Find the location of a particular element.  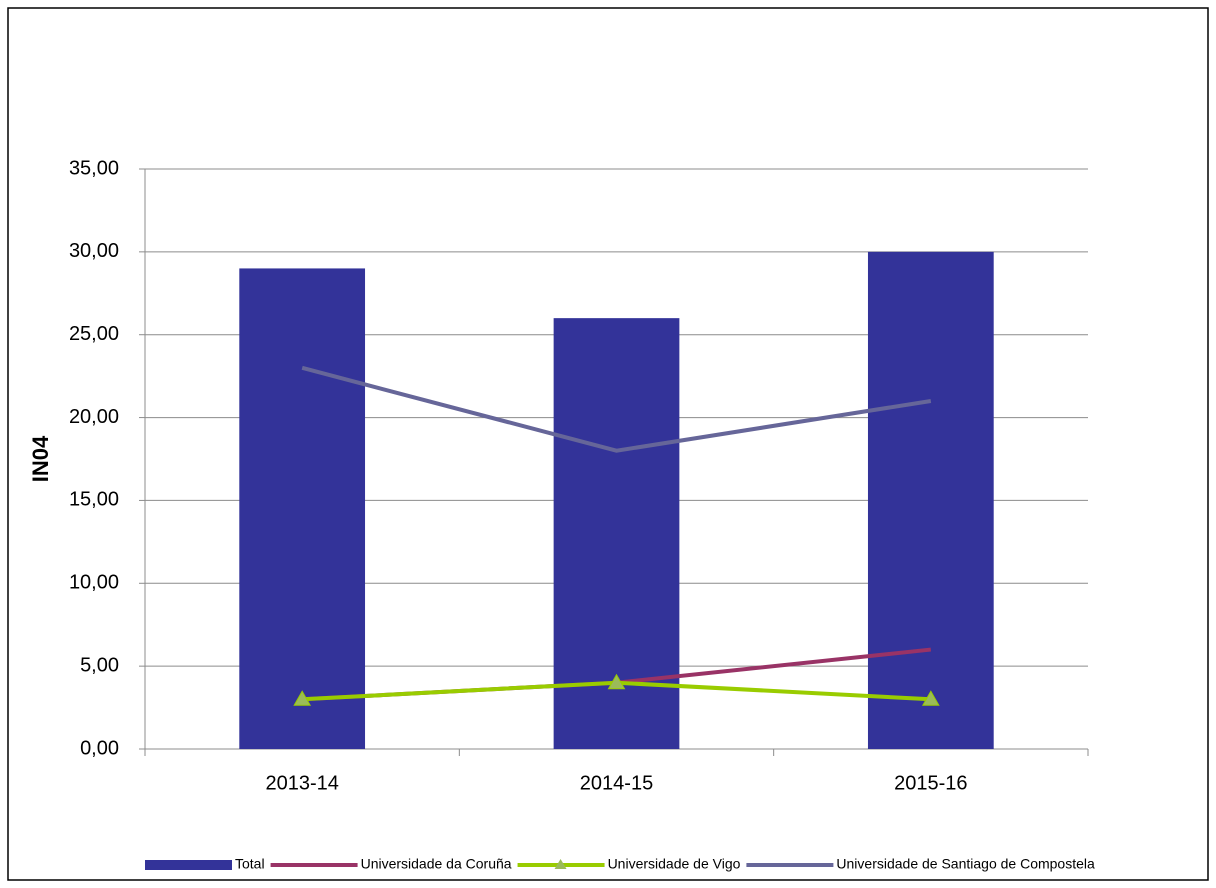

y-tick-label: 15,00 is located at coordinates (94, 500).